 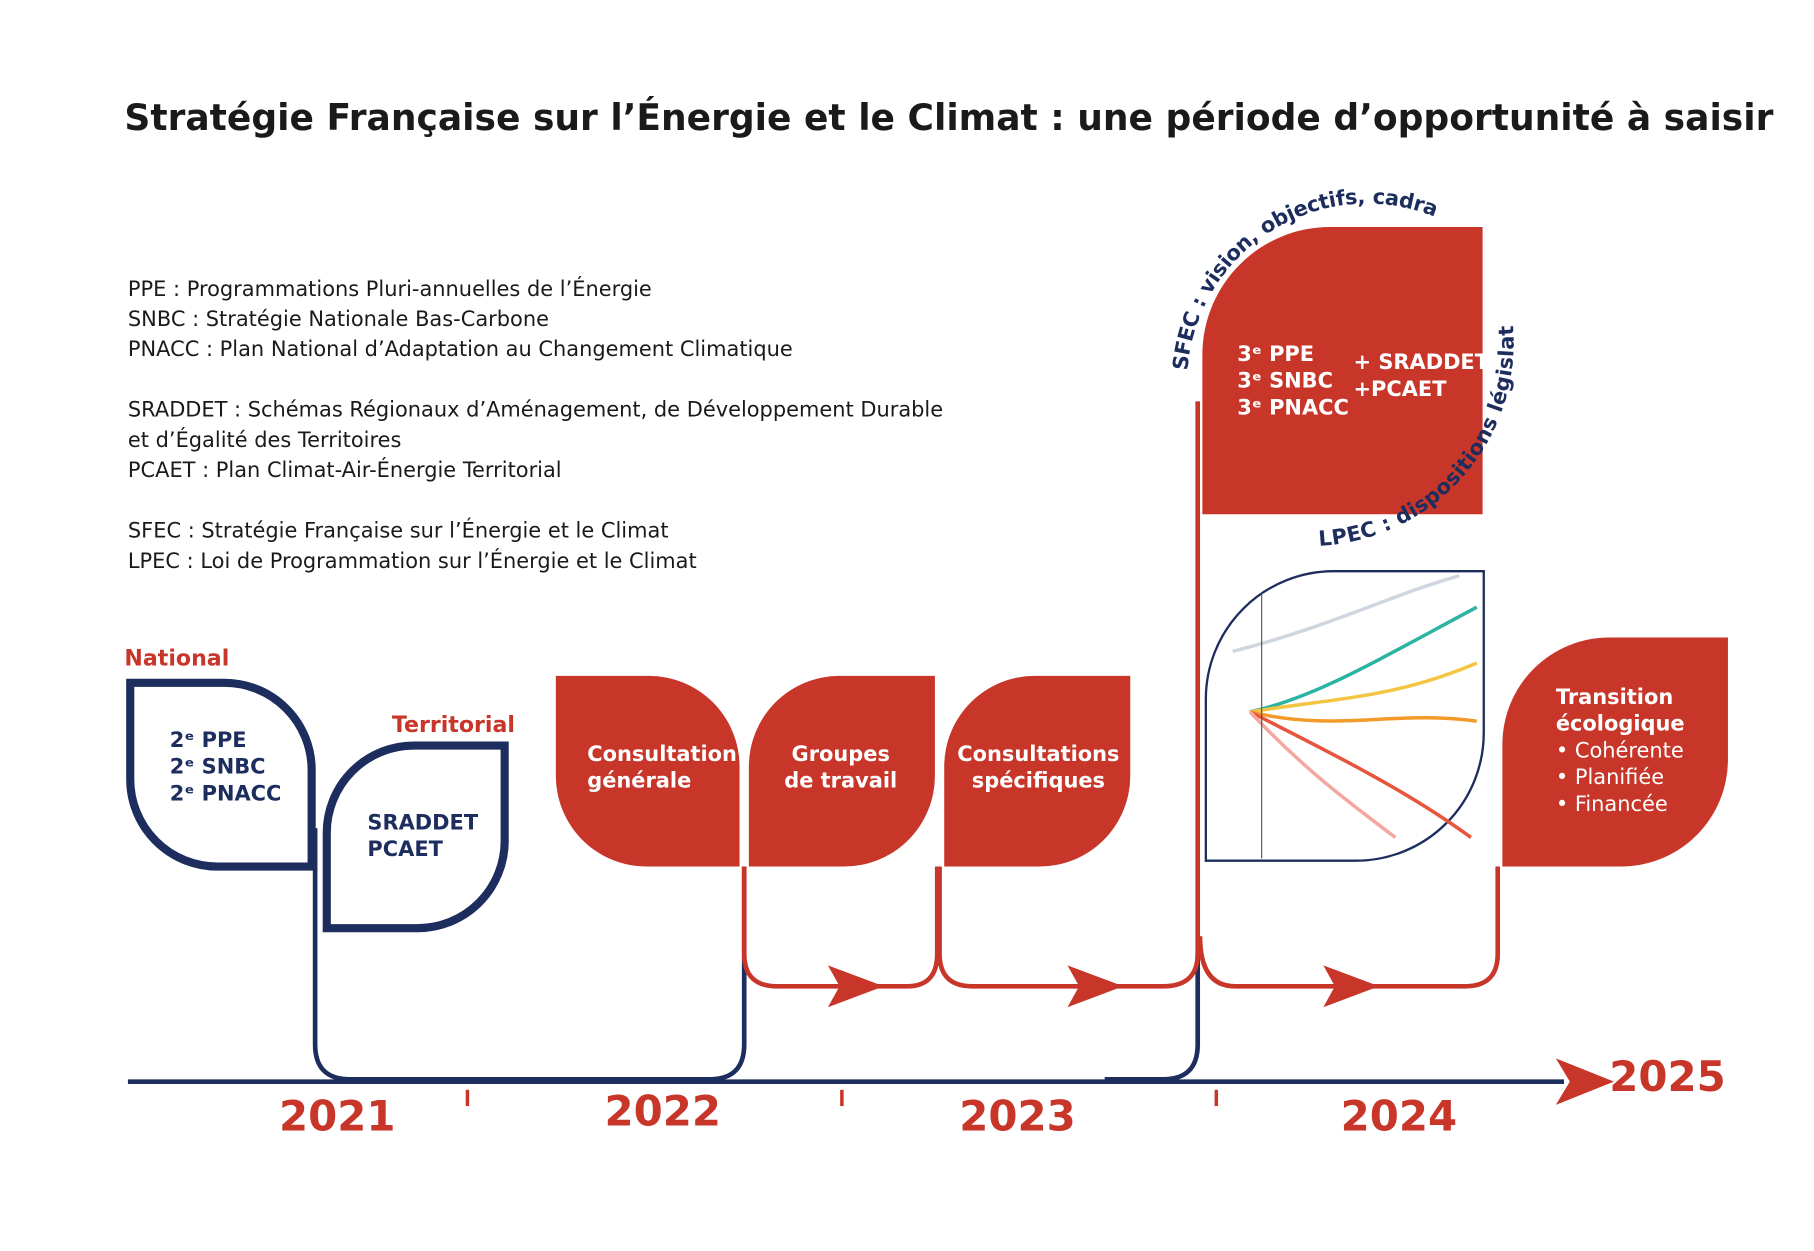 What do you see at coordinates (1584, 1081) in the screenshot?
I see `timeline-arrow` at bounding box center [1584, 1081].